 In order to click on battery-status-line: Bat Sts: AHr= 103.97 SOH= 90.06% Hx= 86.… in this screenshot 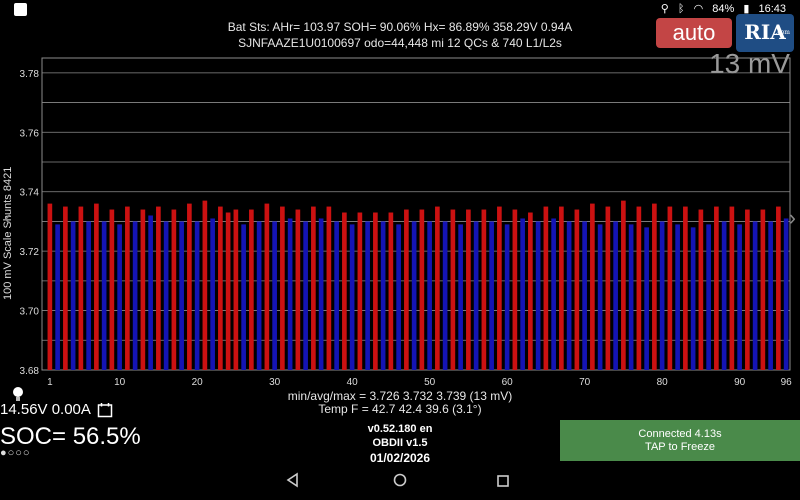, I will do `click(400, 27)`.